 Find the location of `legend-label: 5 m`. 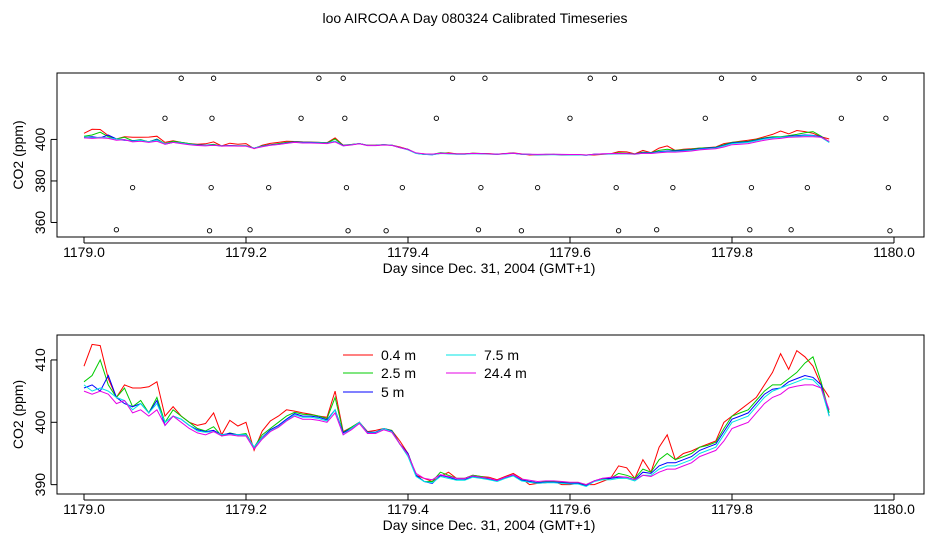

legend-label: 5 m is located at coordinates (392, 392).